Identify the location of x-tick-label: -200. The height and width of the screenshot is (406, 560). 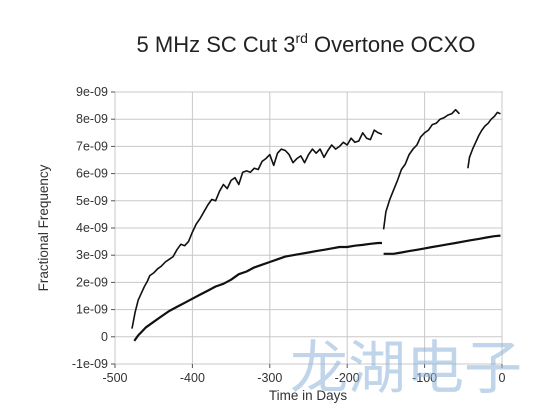
(347, 378).